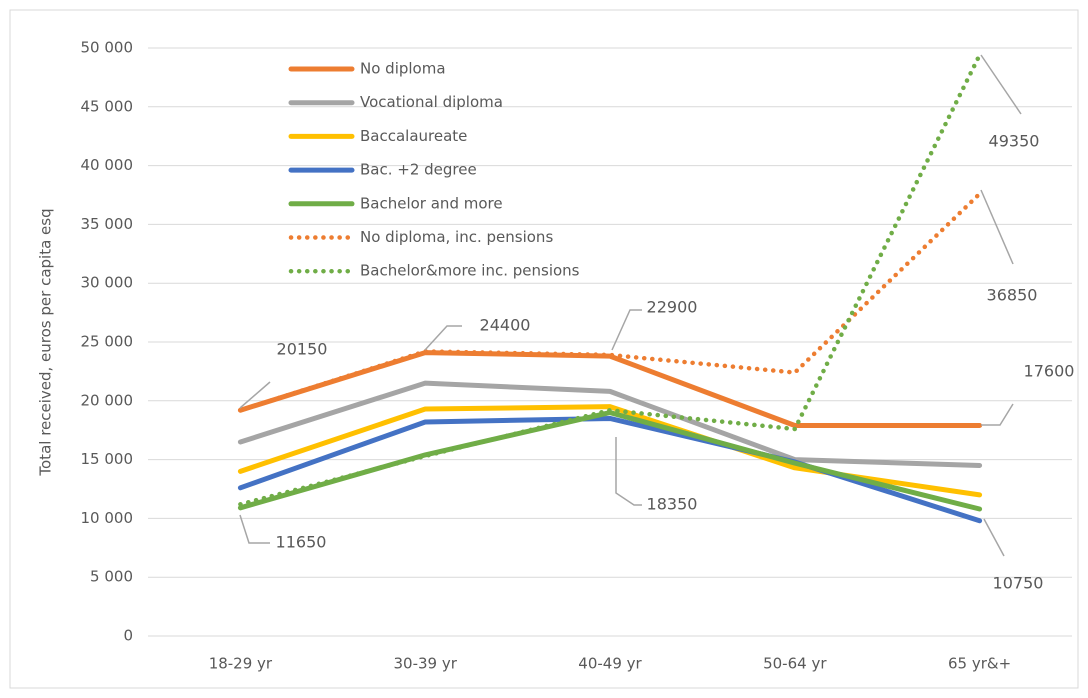  Describe the element at coordinates (107, 283) in the screenshot. I see `y-tick-label: 30 000` at that location.